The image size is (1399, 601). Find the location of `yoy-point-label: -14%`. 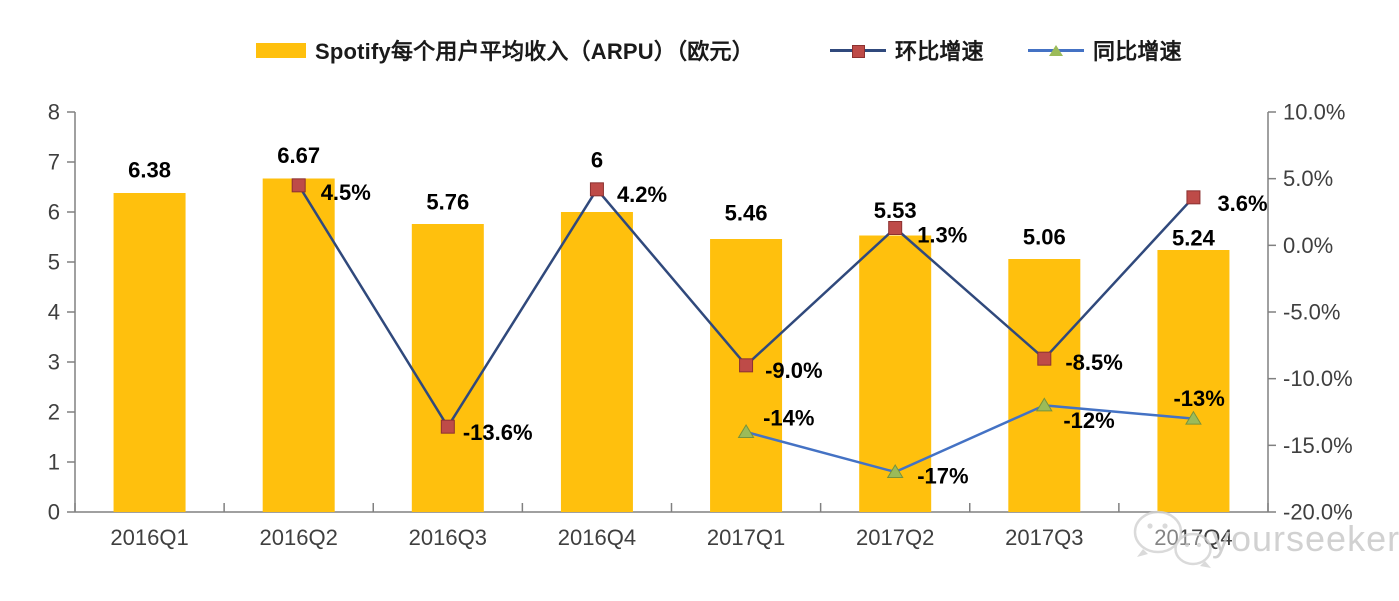

yoy-point-label: -14% is located at coordinates (788, 418).